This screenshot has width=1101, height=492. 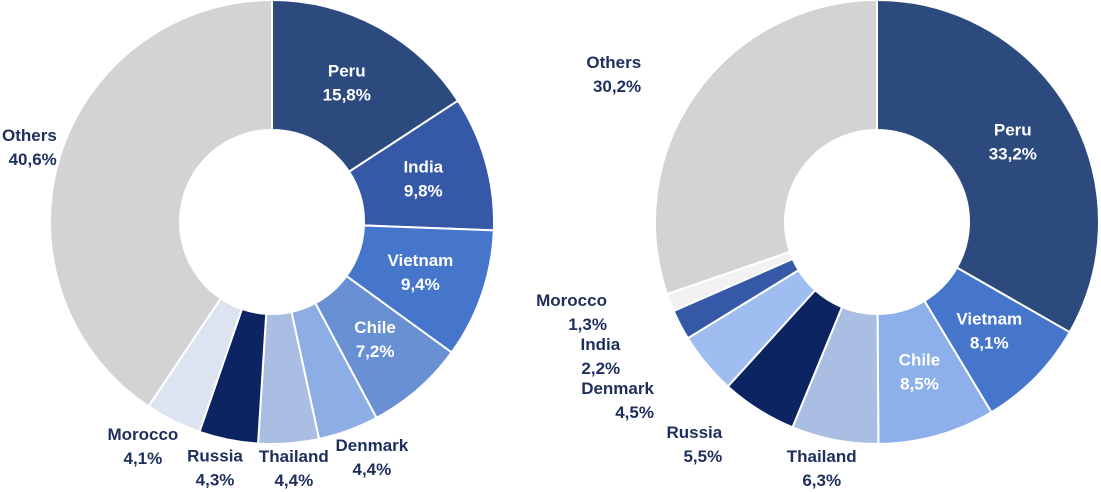 I want to click on slice-label: India 2,2%, so click(x=600, y=356).